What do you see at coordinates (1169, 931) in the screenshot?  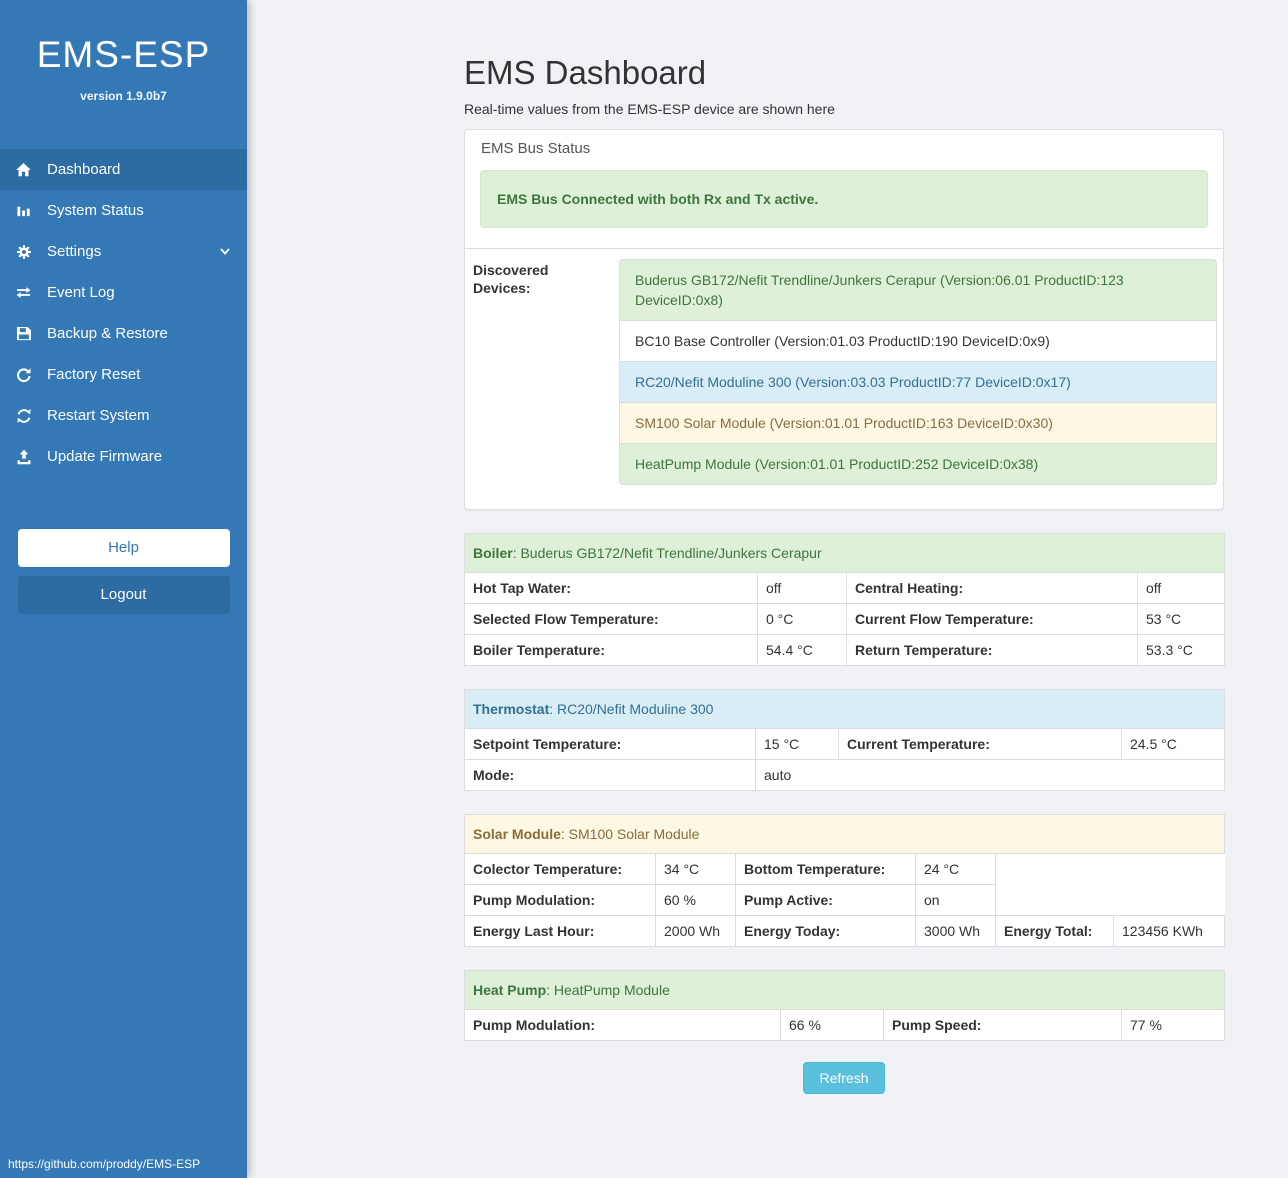 I see `field-value: 123456 KWh` at bounding box center [1169, 931].